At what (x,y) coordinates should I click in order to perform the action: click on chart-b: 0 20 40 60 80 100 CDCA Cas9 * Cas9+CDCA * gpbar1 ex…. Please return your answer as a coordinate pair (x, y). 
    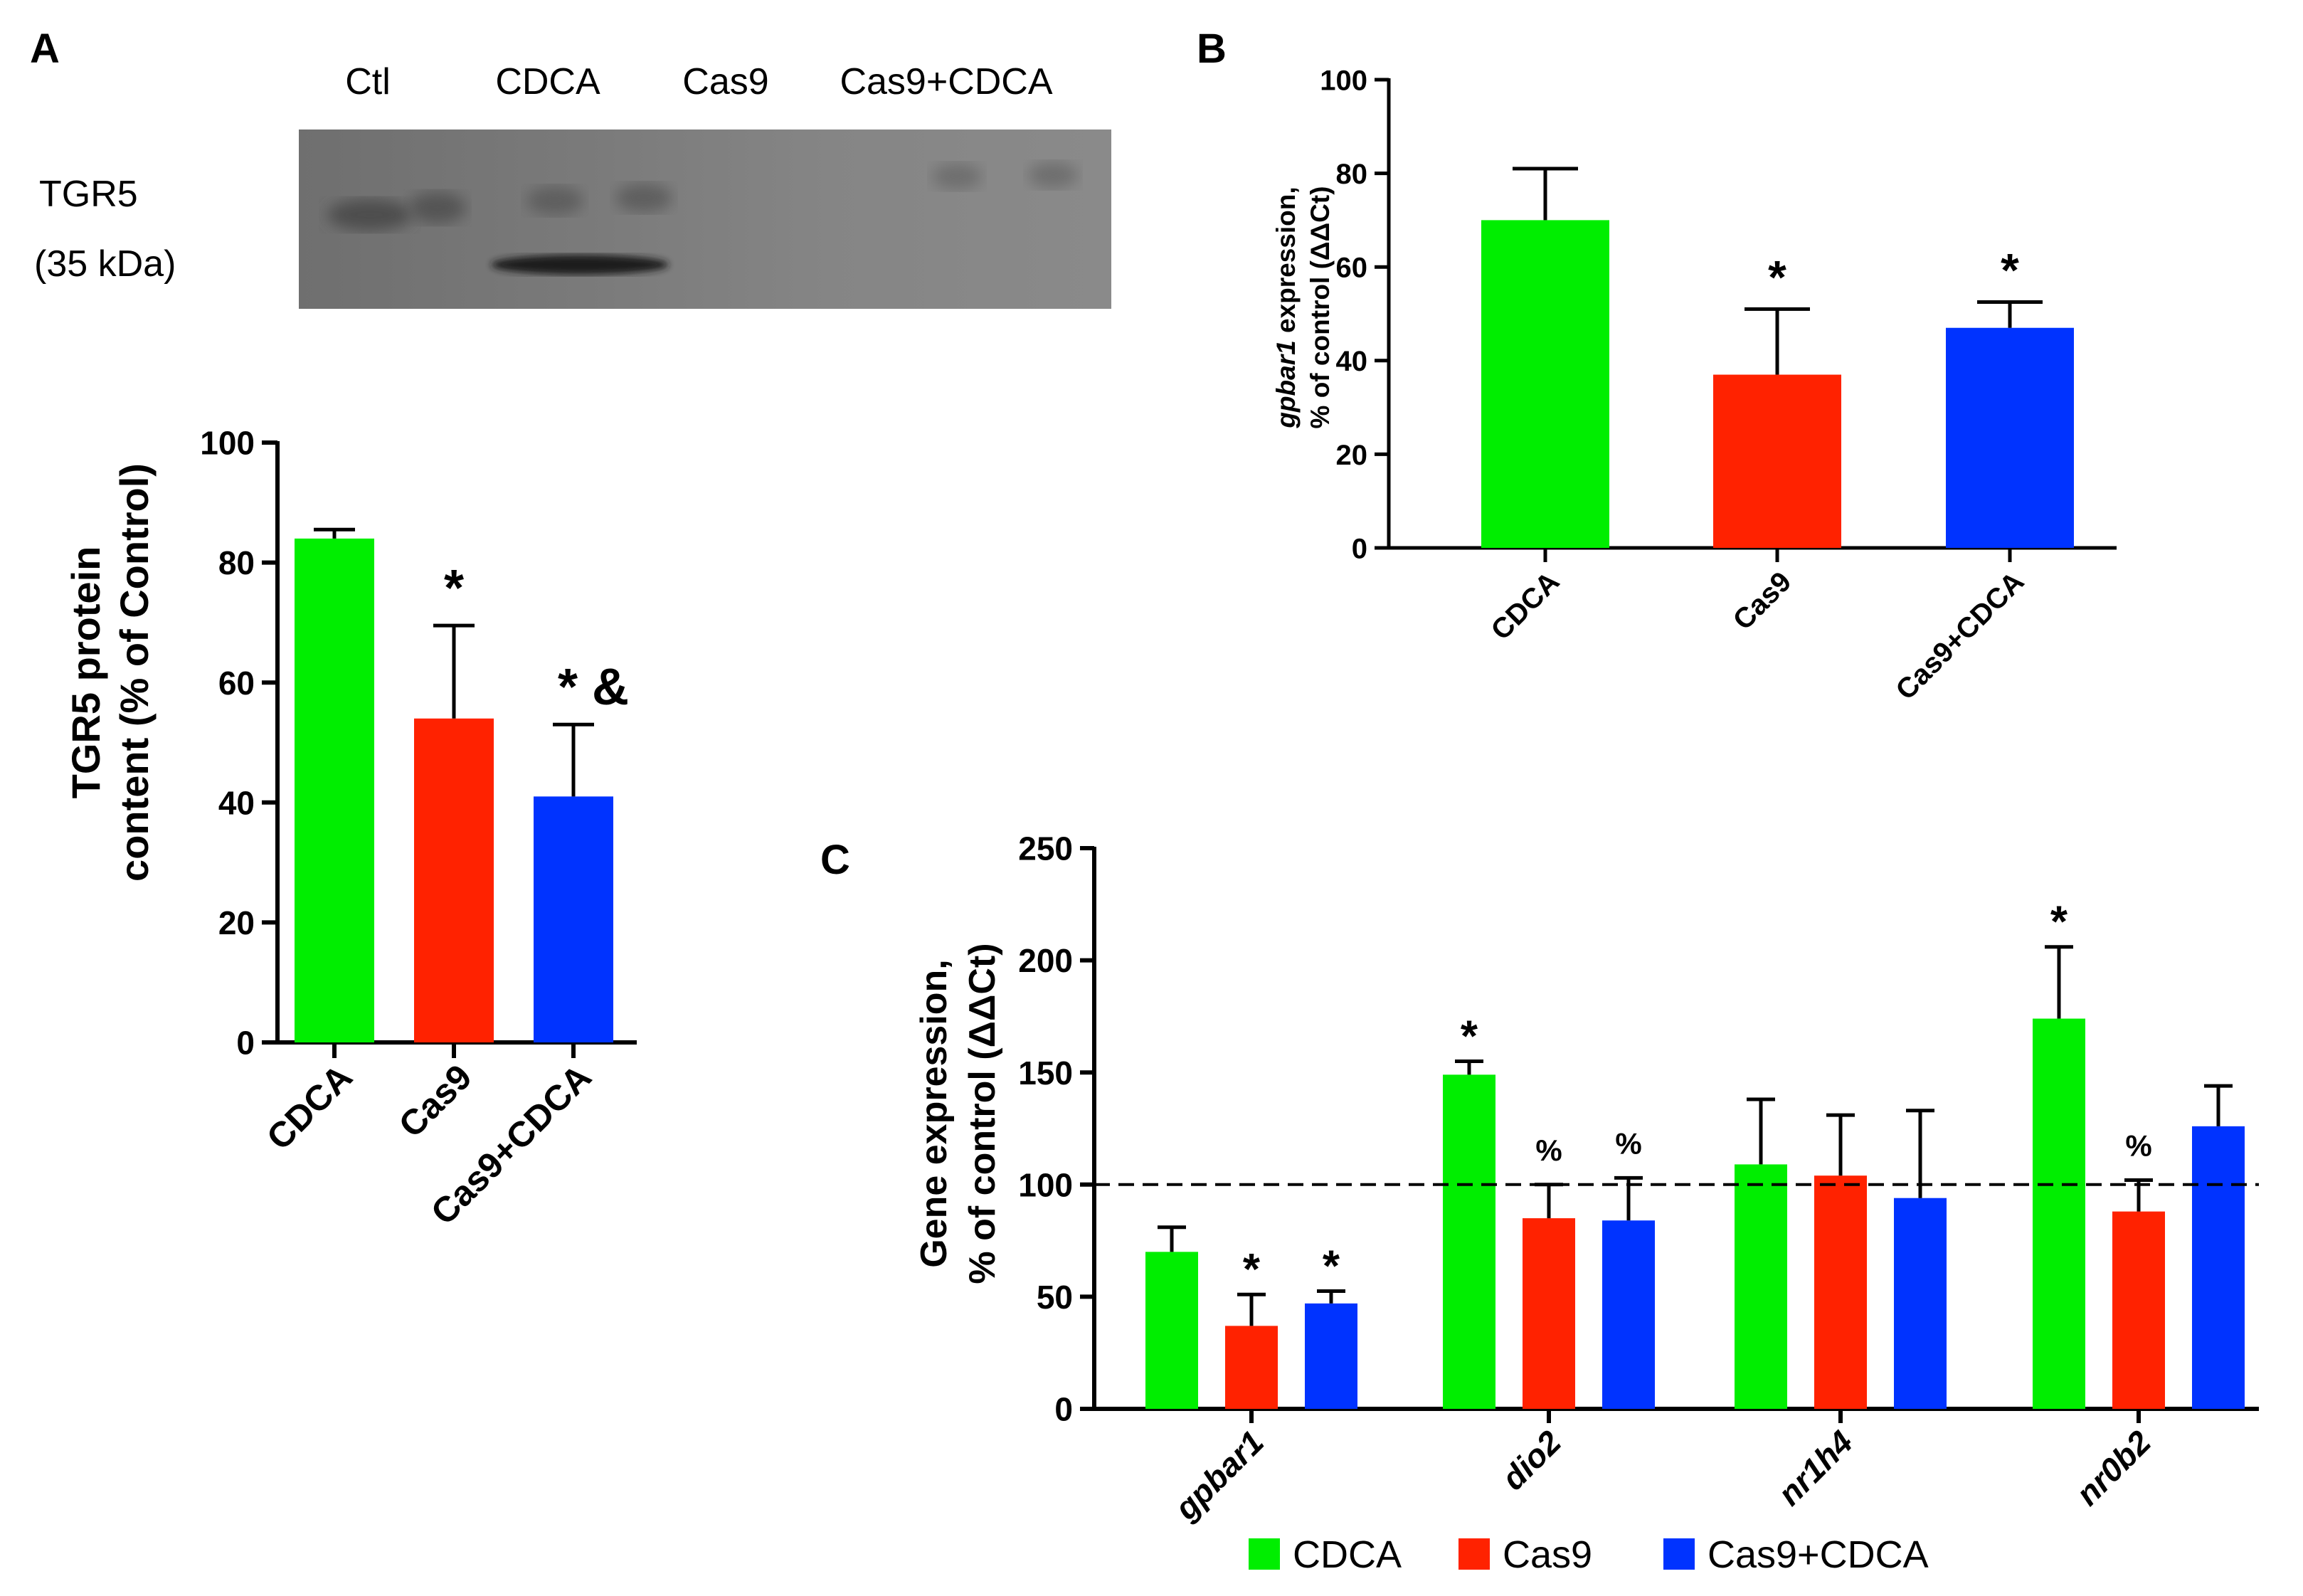
    Looking at the image, I should click on (1694, 386).